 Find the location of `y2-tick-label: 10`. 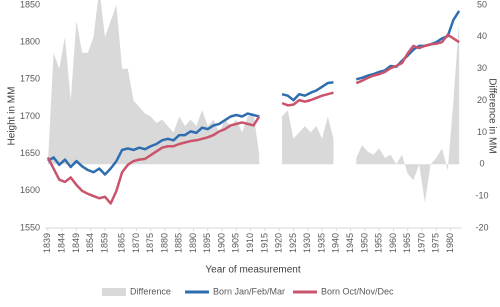

y2-tick-label: 10 is located at coordinates (482, 132).